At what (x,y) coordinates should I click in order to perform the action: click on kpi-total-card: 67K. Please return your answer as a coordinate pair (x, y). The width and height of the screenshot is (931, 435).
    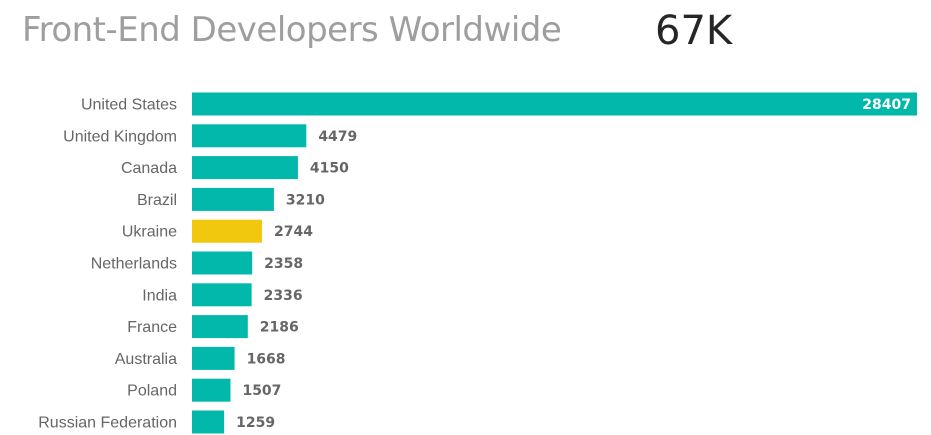
    Looking at the image, I should click on (694, 31).